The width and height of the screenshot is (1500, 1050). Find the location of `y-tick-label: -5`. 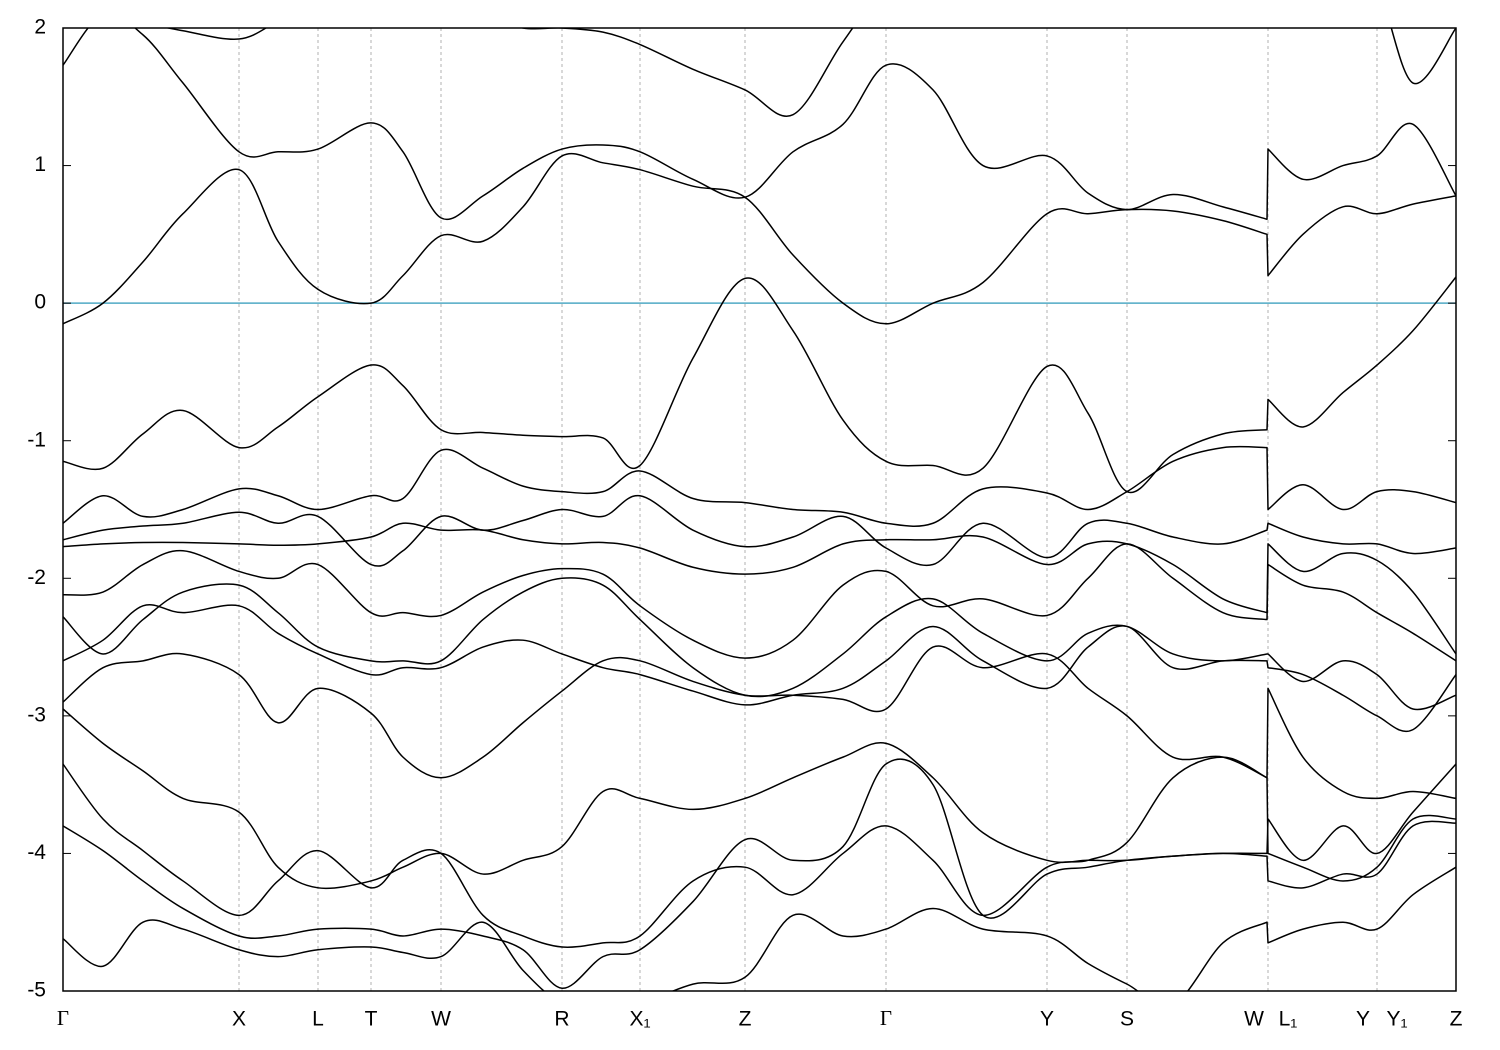

y-tick-label: -5 is located at coordinates (36, 990).